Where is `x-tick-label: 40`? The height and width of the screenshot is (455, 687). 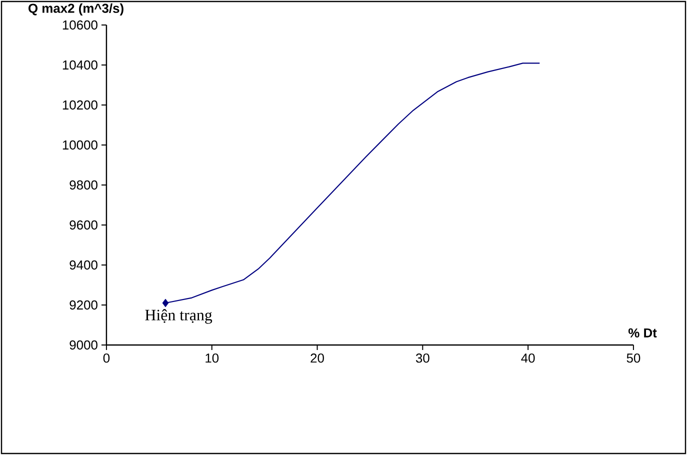 x-tick-label: 40 is located at coordinates (528, 358).